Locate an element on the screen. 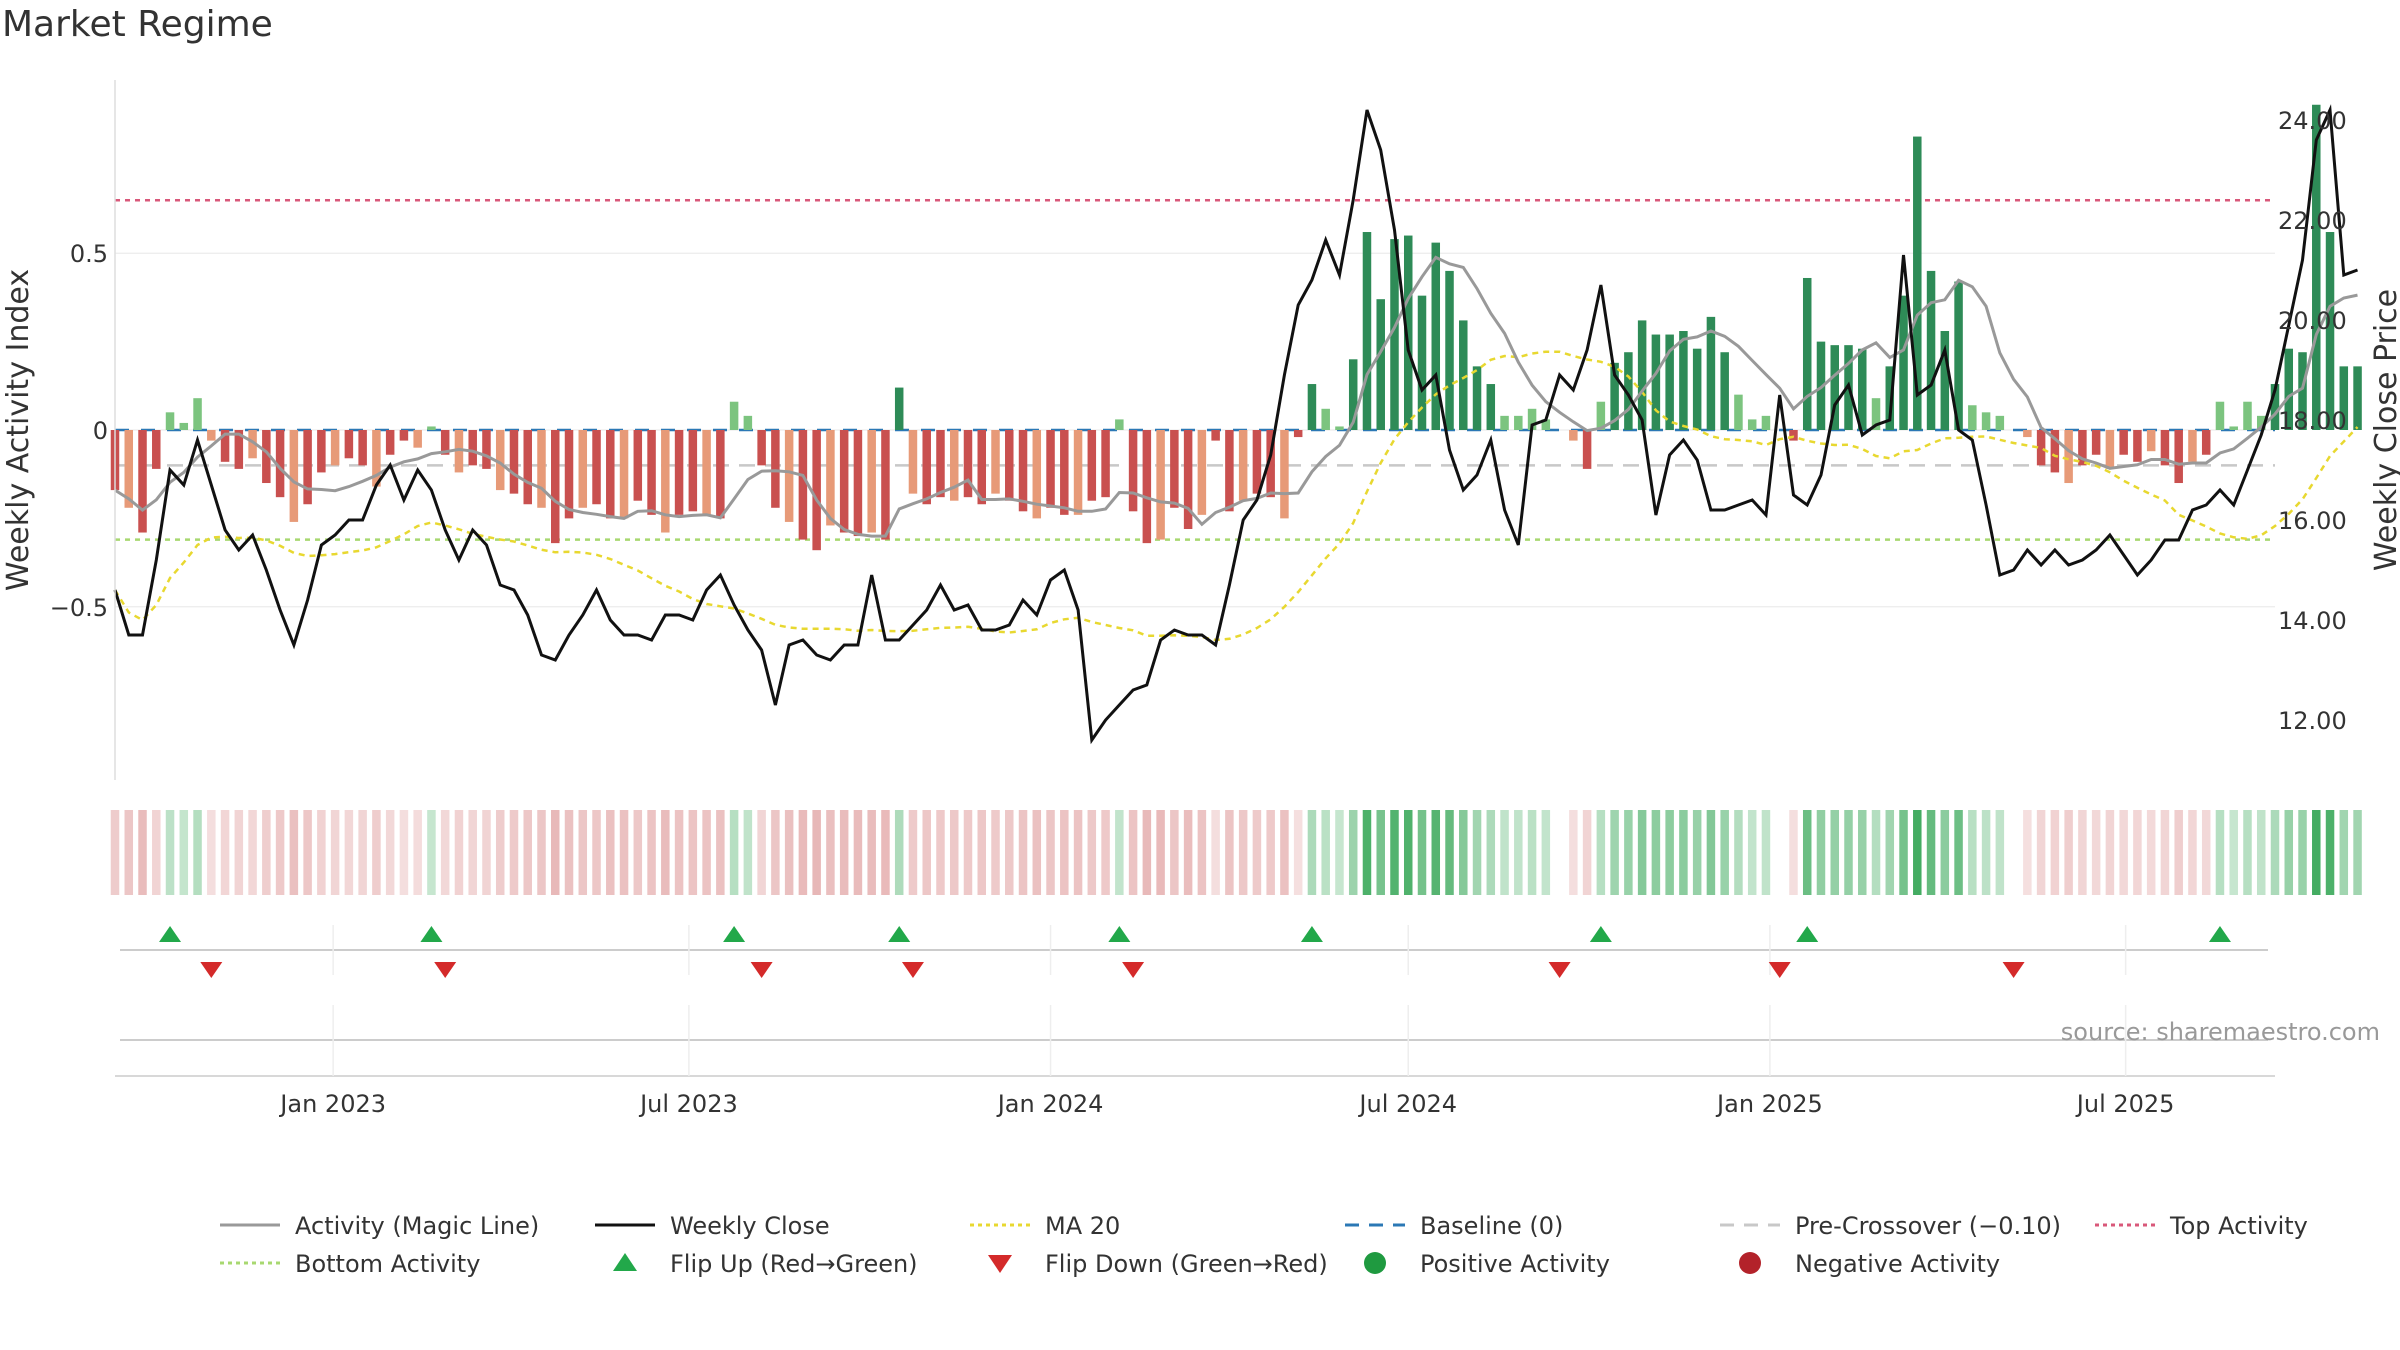 Image resolution: width=2400 pixels, height=1350 pixels. x-tick-label: Jul 2024 is located at coordinates (1407, 1104).